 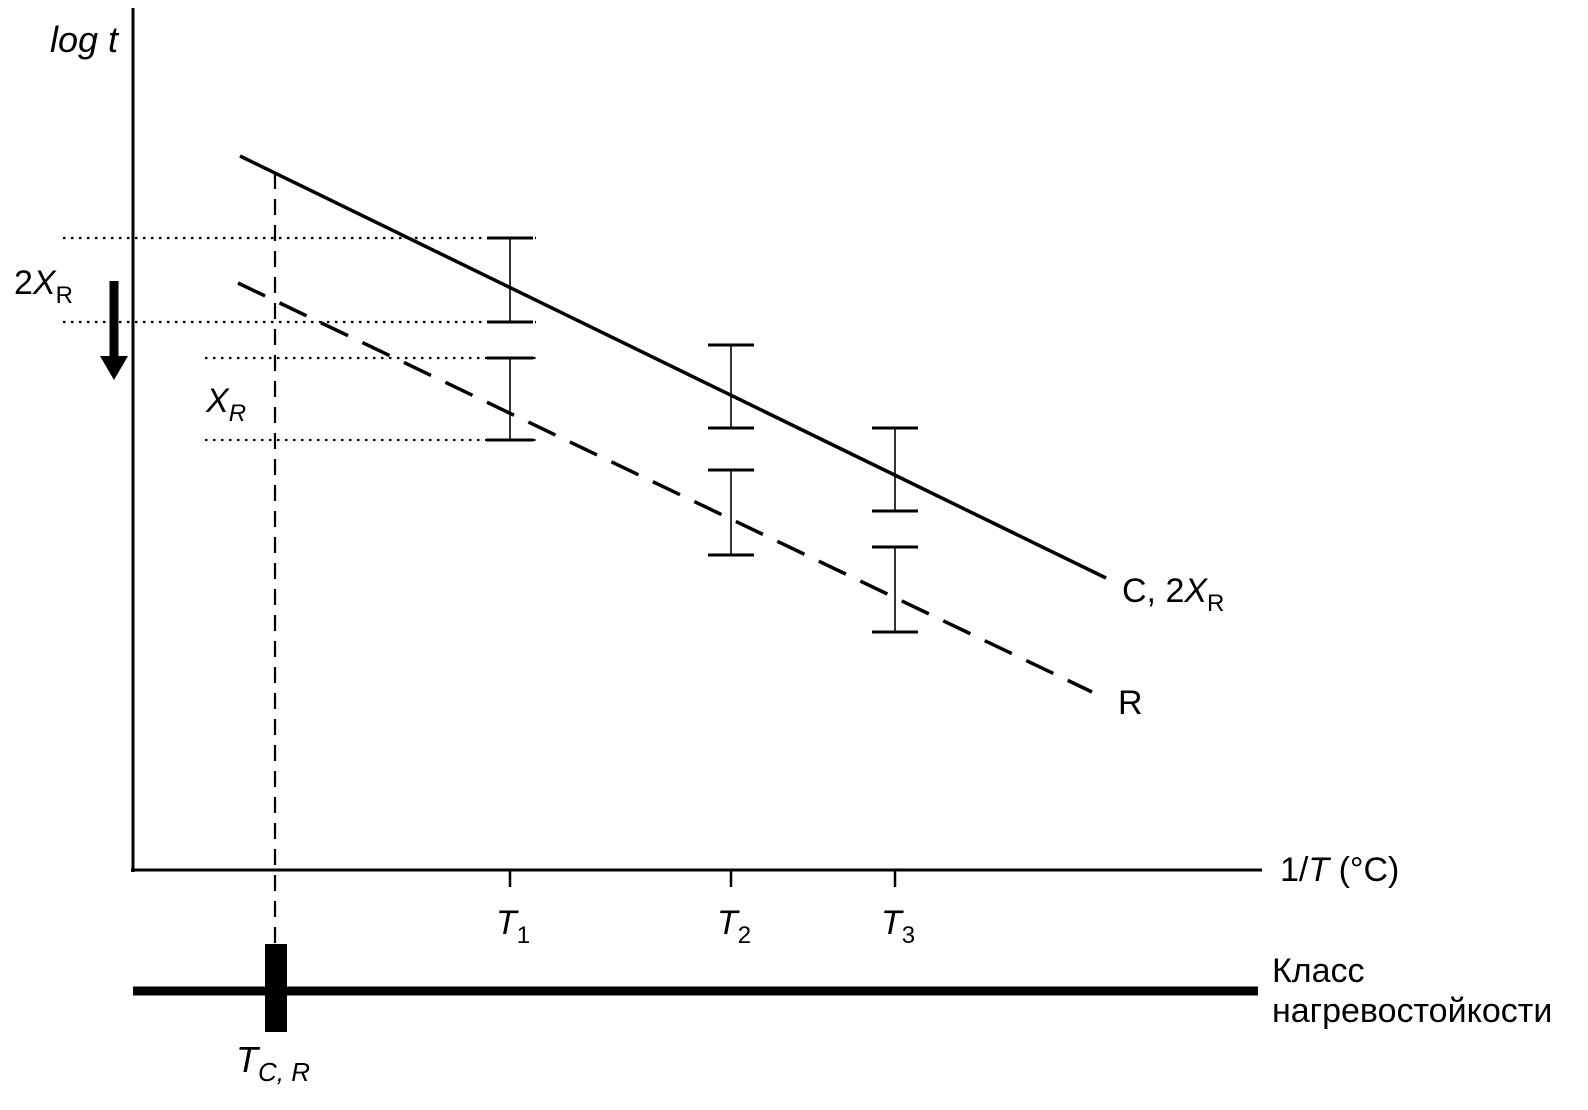 I want to click on y-axis-label: log t, so click(x=85, y=39).